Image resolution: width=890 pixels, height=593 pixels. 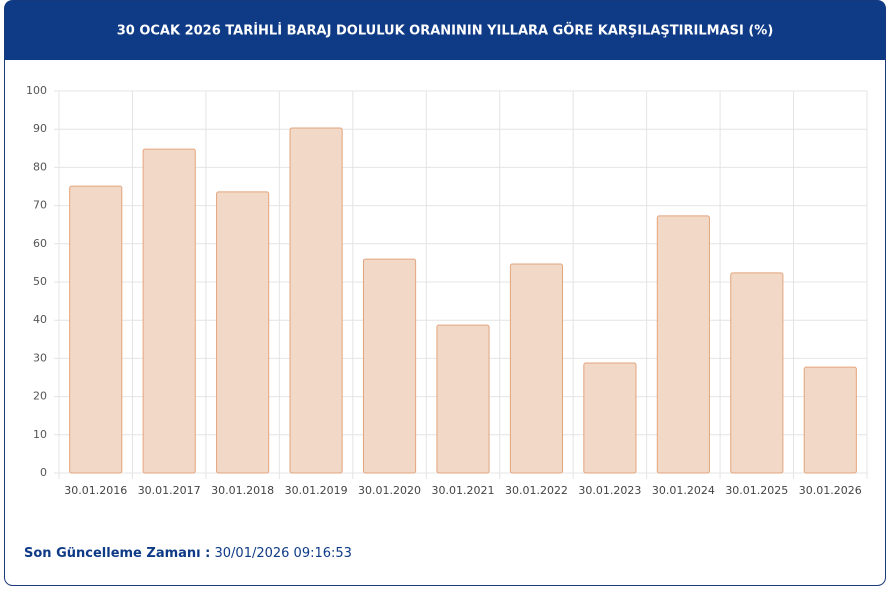 I want to click on footer-label: Son Güncelleme Zamanı :, so click(x=117, y=553).